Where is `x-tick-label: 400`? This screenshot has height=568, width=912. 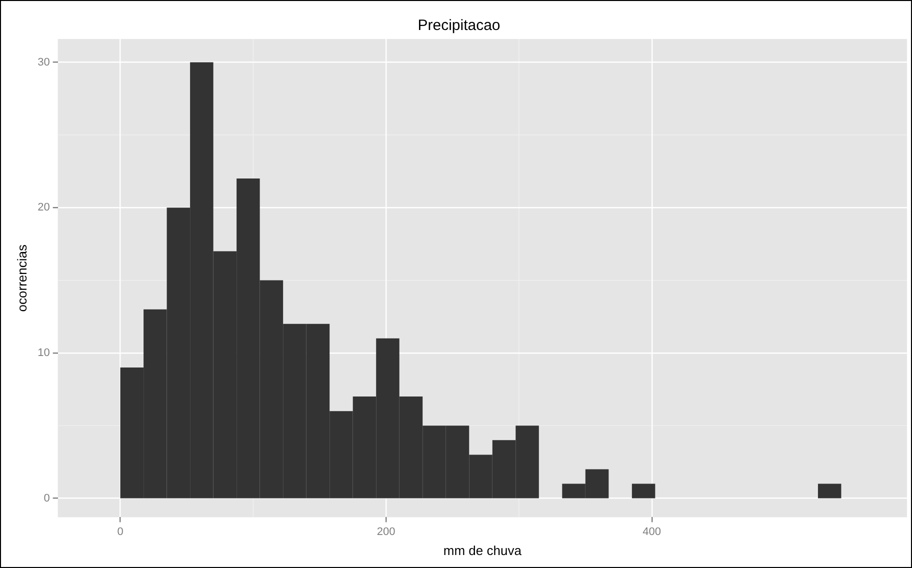
x-tick-label: 400 is located at coordinates (652, 532).